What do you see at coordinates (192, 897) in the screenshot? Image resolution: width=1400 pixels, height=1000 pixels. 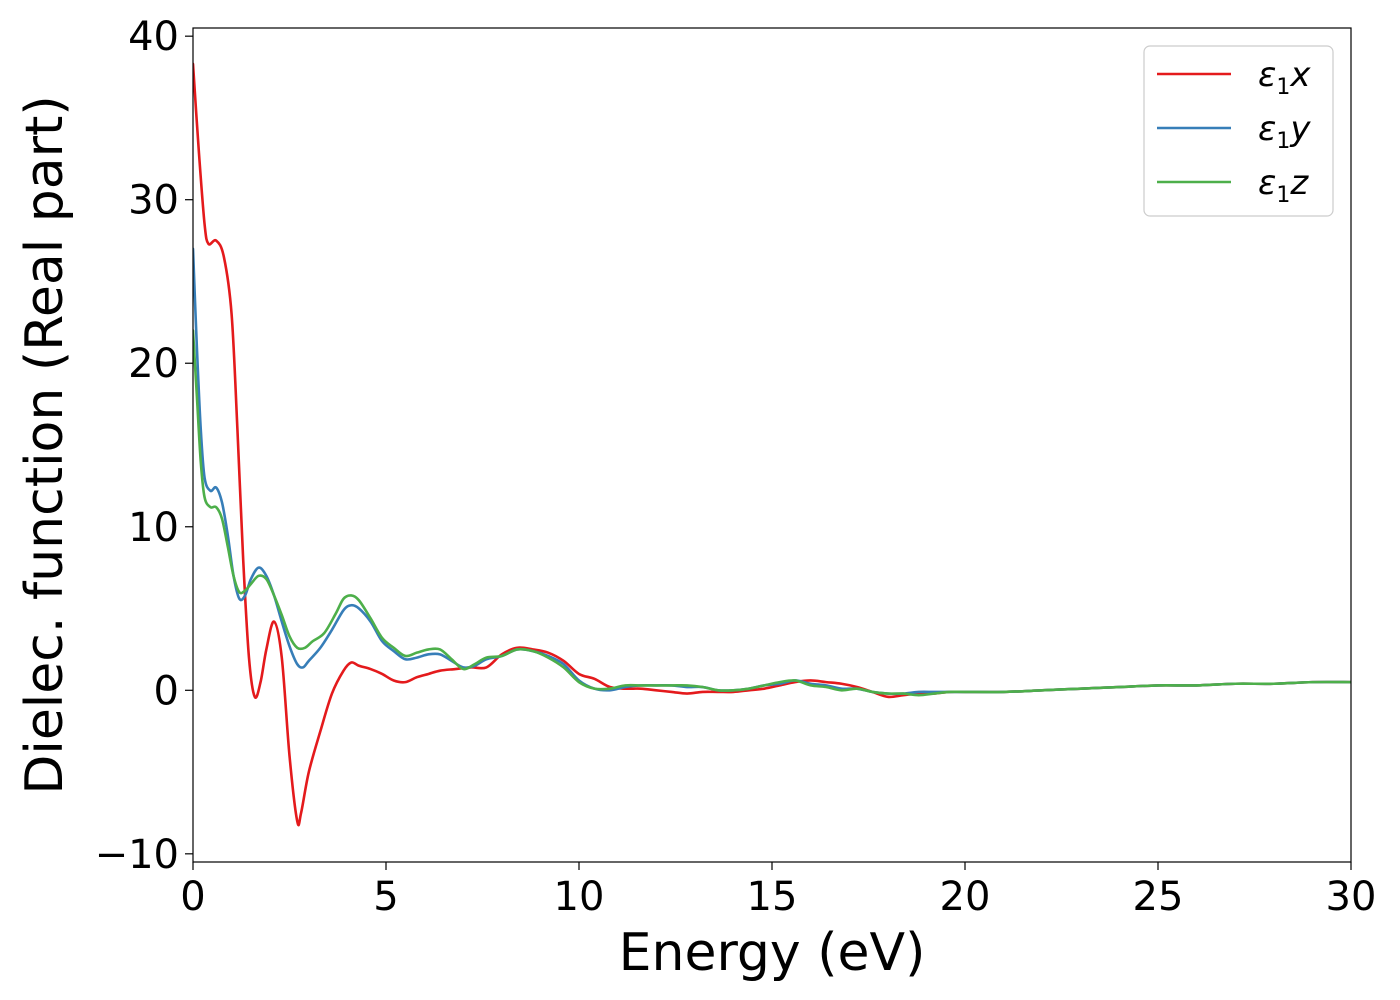 I see `x-tick-label: 0` at bounding box center [192, 897].